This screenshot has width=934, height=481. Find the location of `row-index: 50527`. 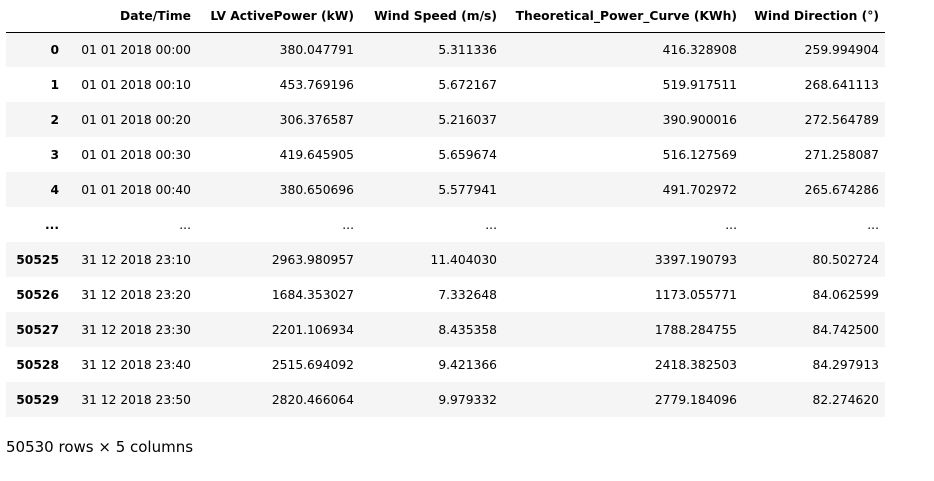

row-index: 50527 is located at coordinates (35, 329).